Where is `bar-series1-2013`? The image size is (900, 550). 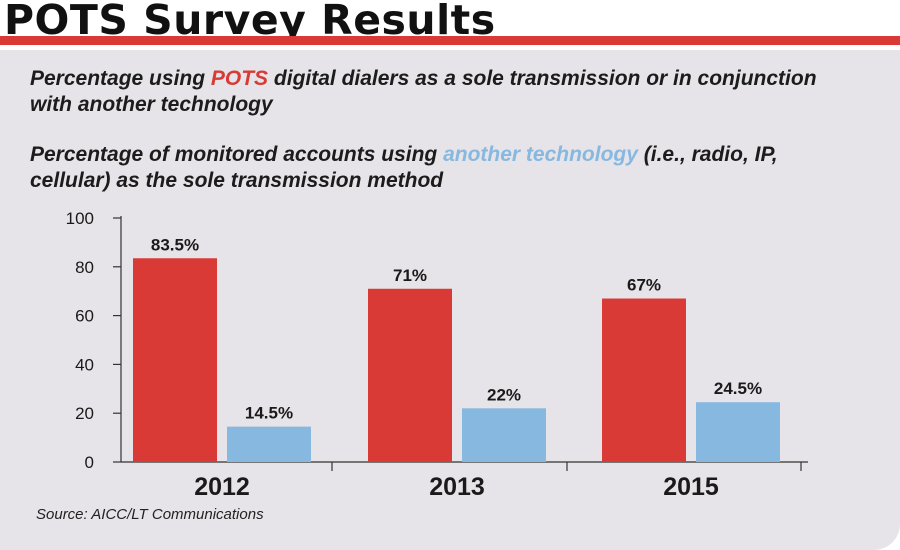 bar-series1-2013 is located at coordinates (410, 375).